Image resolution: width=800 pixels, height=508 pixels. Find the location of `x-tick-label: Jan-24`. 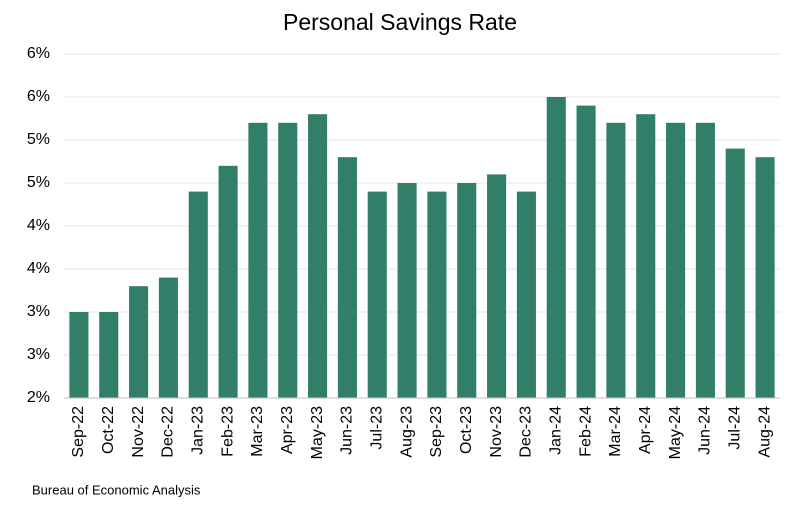

x-tick-label: Jan-24 is located at coordinates (555, 430).